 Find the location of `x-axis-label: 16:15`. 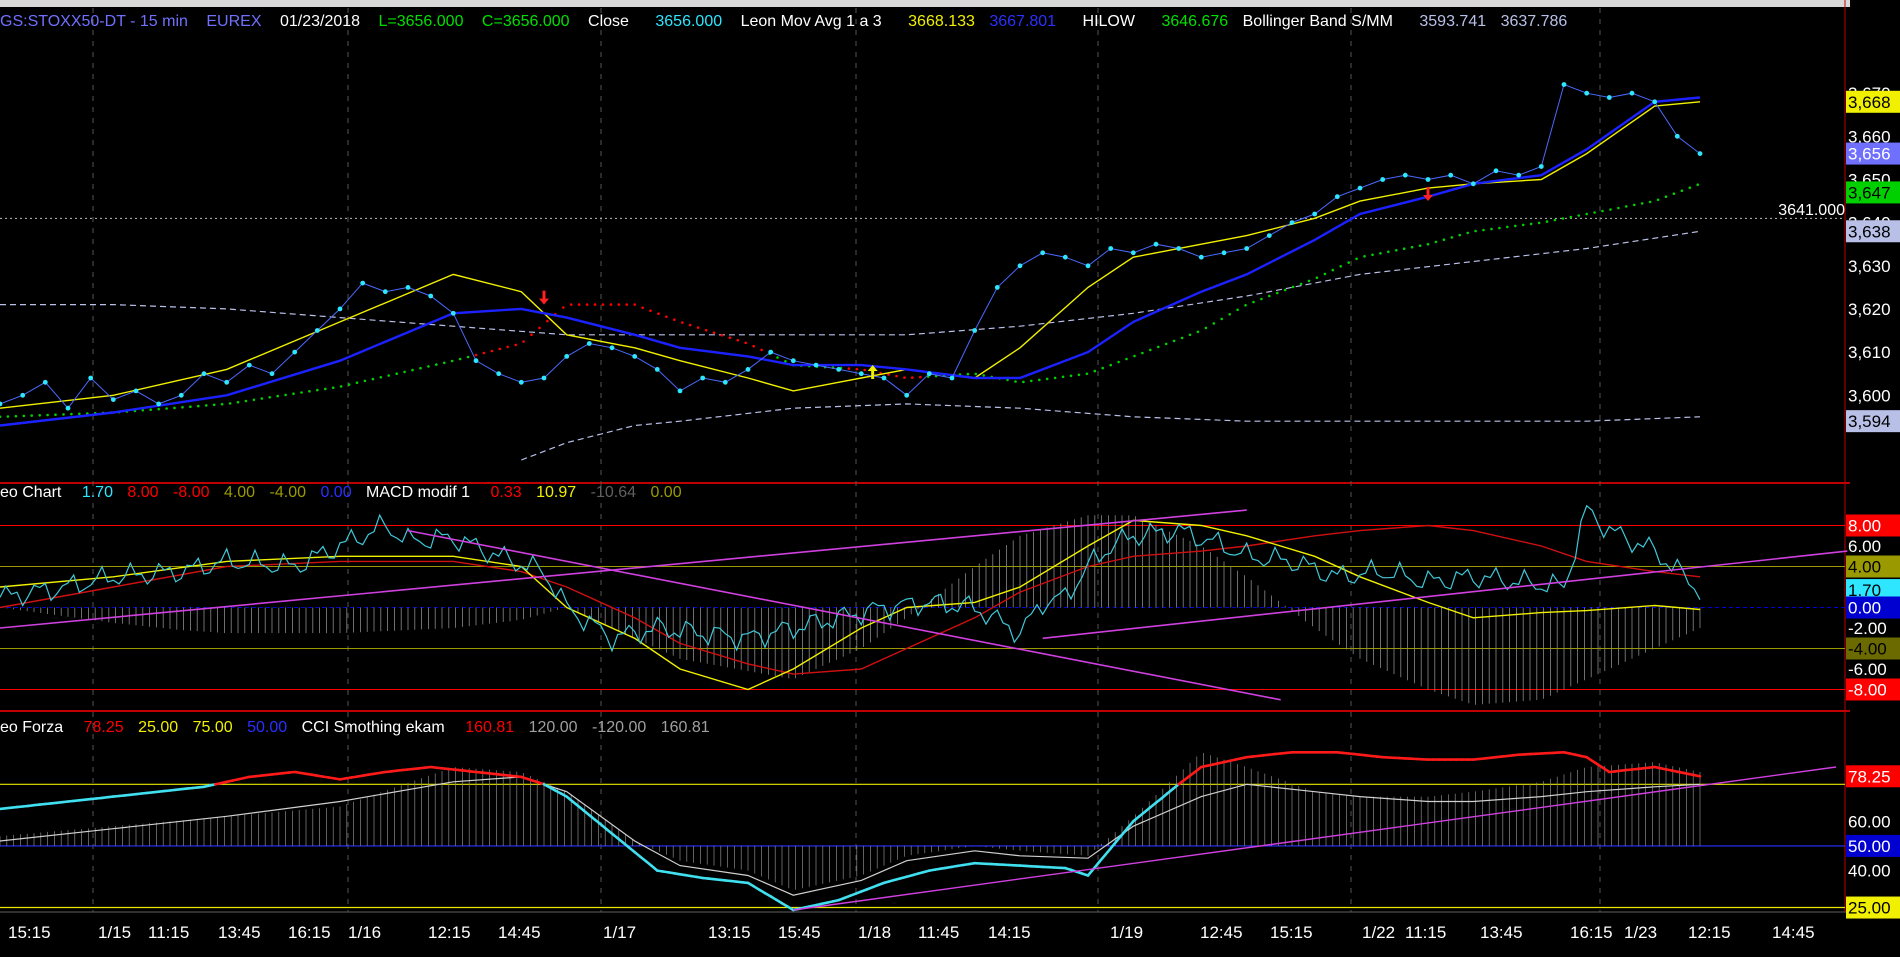

x-axis-label: 16:15 is located at coordinates (1591, 932).